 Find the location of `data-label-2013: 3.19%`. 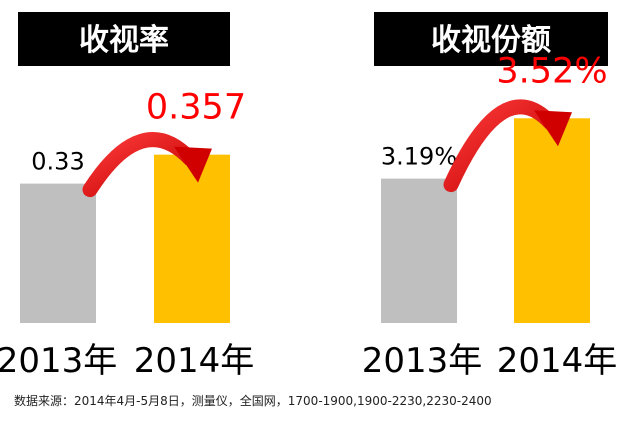

data-label-2013: 3.19% is located at coordinates (419, 157).